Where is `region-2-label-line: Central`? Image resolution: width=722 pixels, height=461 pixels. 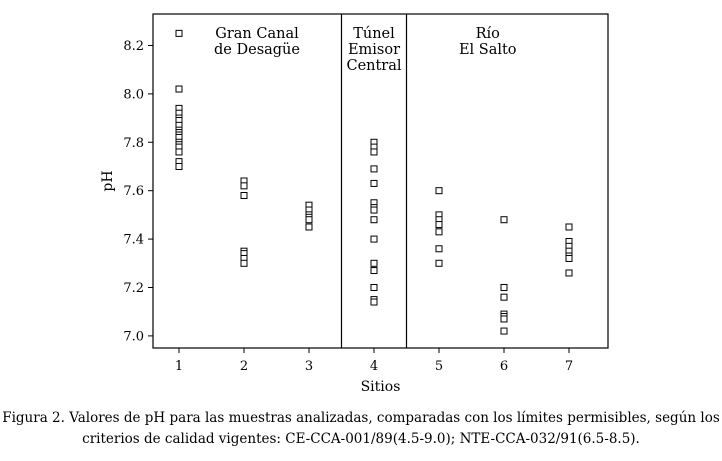
region-2-label-line: Central is located at coordinates (373, 66).